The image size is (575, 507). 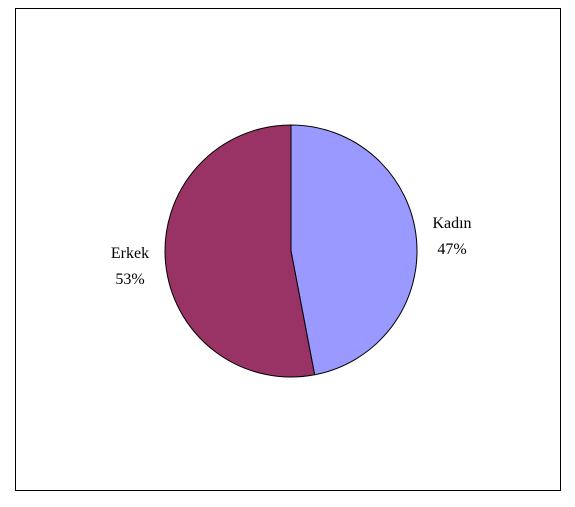 I want to click on pie-slice-erkek, so click(x=240, y=251).